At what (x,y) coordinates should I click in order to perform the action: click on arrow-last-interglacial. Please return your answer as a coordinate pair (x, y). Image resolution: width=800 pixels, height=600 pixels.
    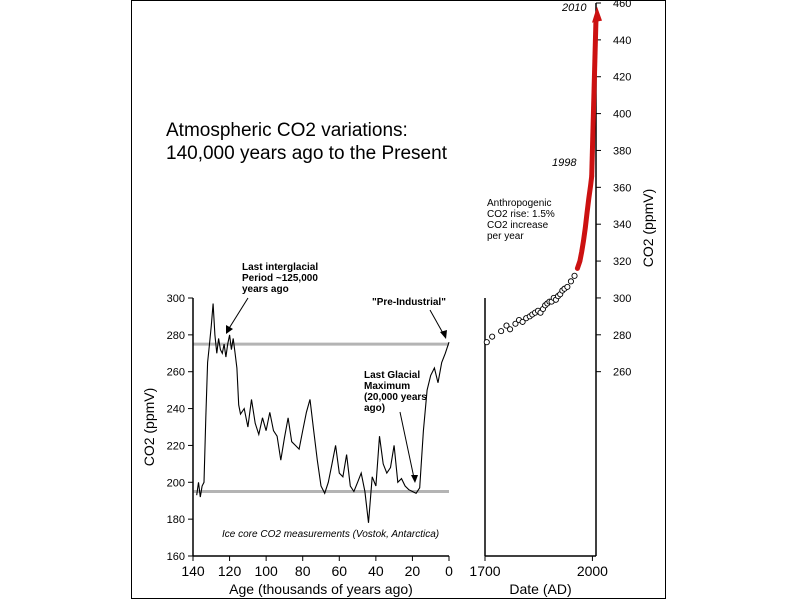
    Looking at the image, I should click on (238, 314).